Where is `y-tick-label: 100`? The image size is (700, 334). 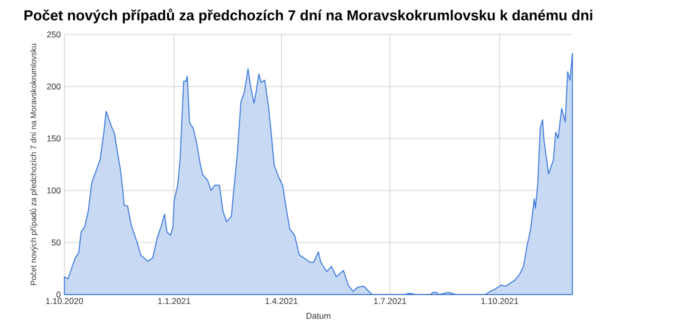 y-tick-label: 100 is located at coordinates (54, 190).